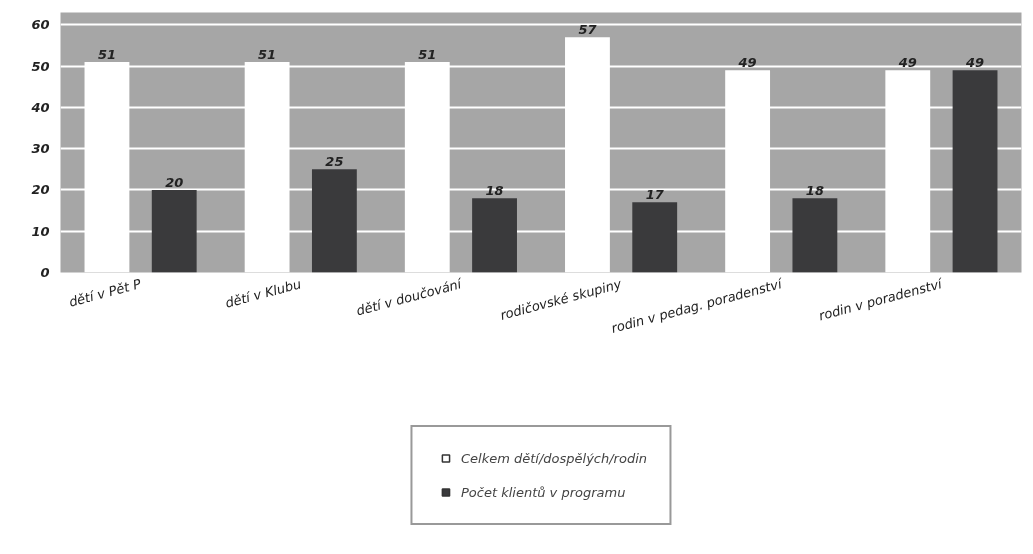 This screenshot has width=1033, height=554. I want to click on legend-label: Počet klientů v programu, so click(543, 492).